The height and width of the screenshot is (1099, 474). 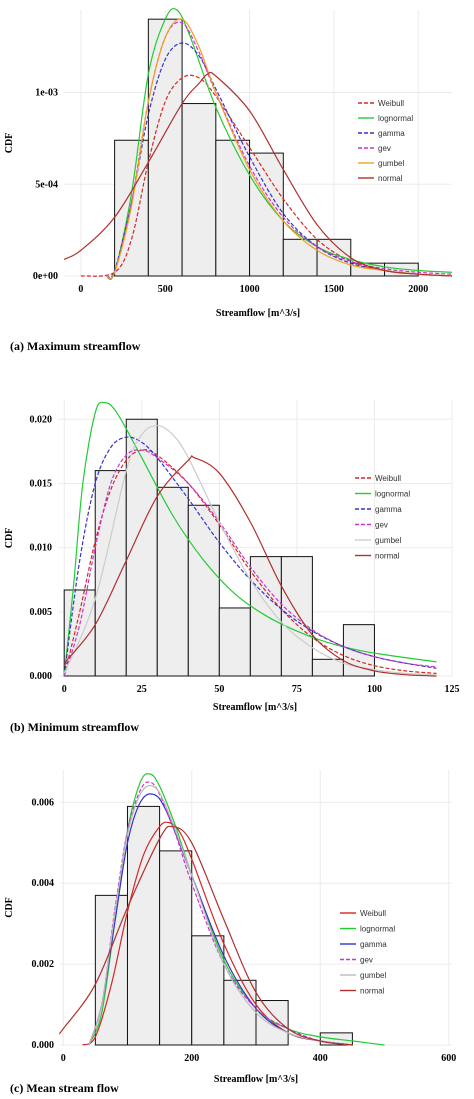 I want to click on y-tick-label: 5e-04, so click(x=46, y=184).